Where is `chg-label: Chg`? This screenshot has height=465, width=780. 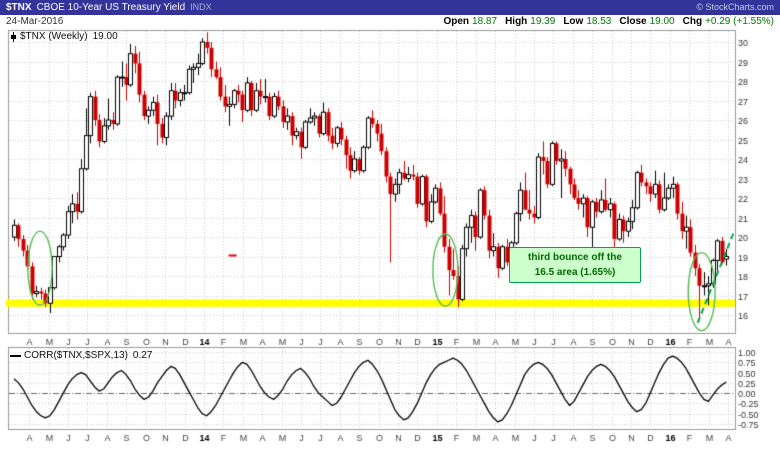 chg-label: Chg is located at coordinates (692, 21).